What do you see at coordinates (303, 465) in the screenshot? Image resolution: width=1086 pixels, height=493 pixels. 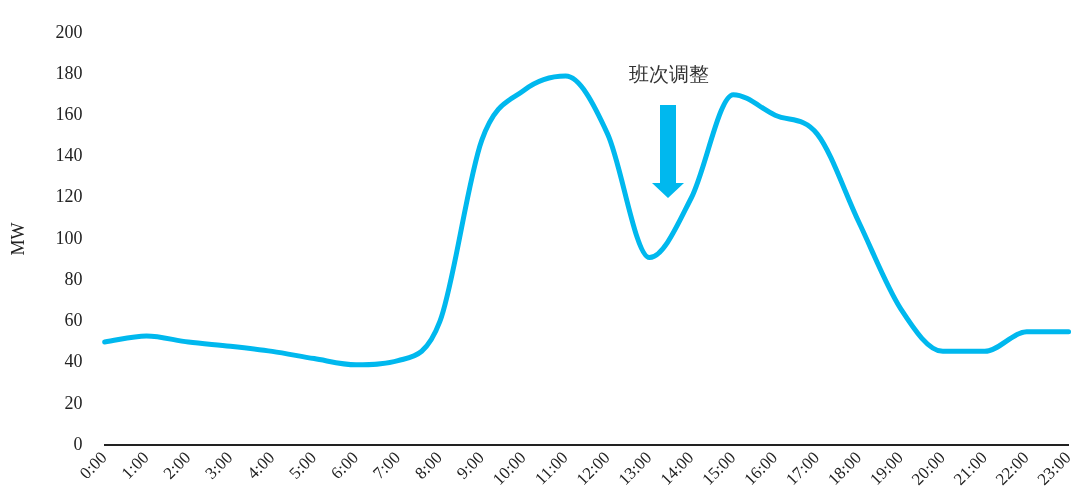 I see `x-tick-label: 5:00` at bounding box center [303, 465].